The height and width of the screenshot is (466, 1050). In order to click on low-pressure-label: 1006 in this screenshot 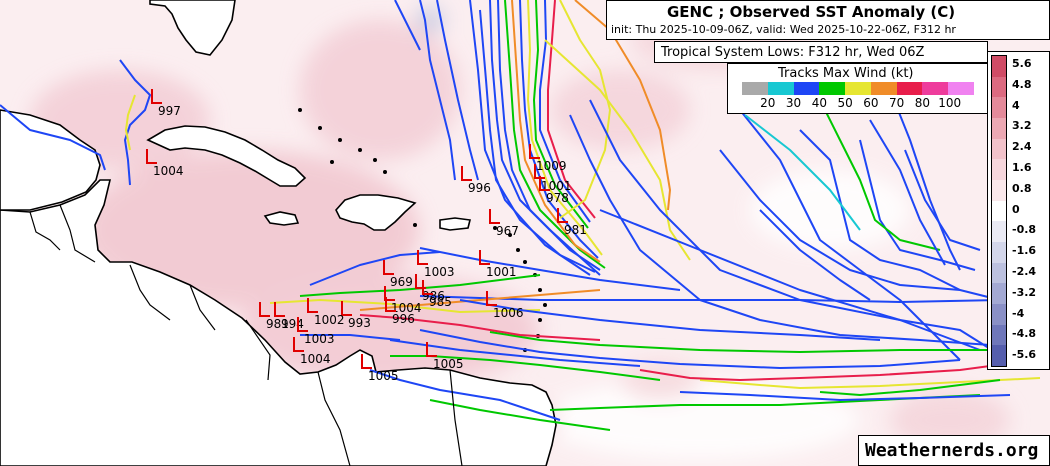, I will do `click(508, 313)`.